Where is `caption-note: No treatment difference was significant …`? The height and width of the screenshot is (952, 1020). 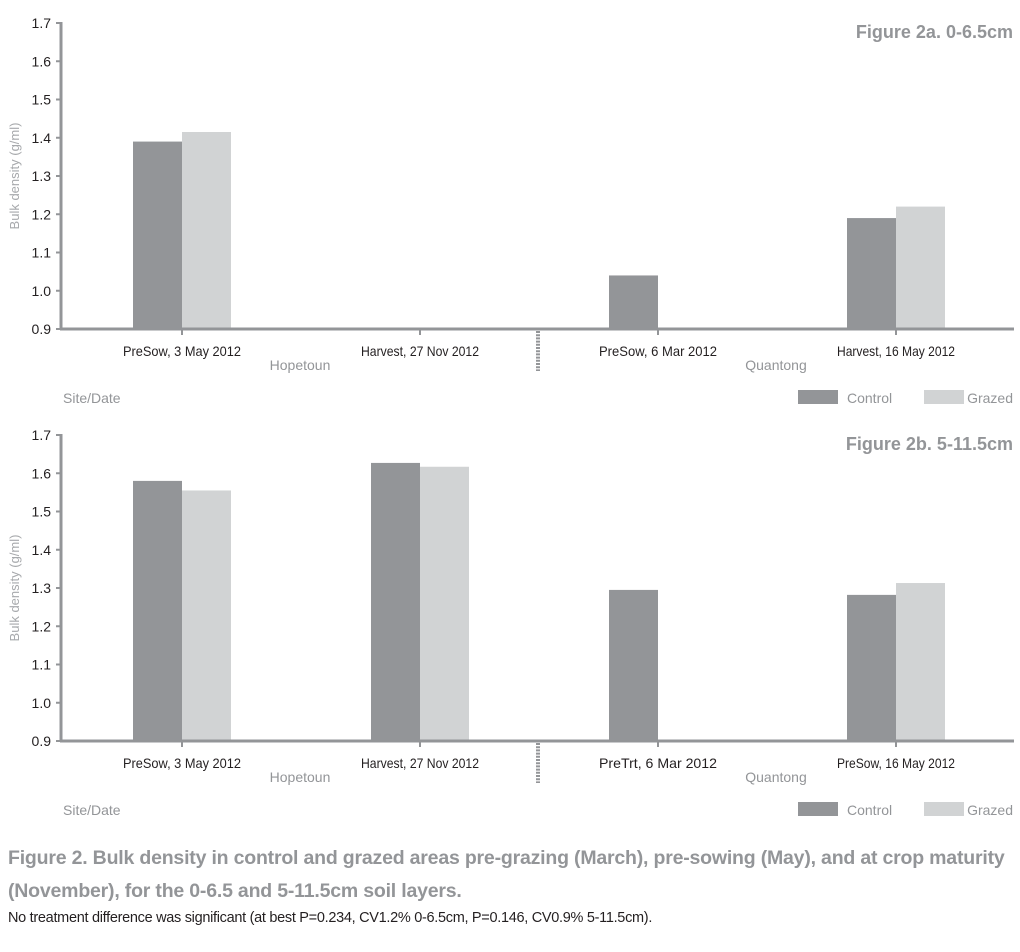 caption-note: No treatment difference was significant … is located at coordinates (330, 918).